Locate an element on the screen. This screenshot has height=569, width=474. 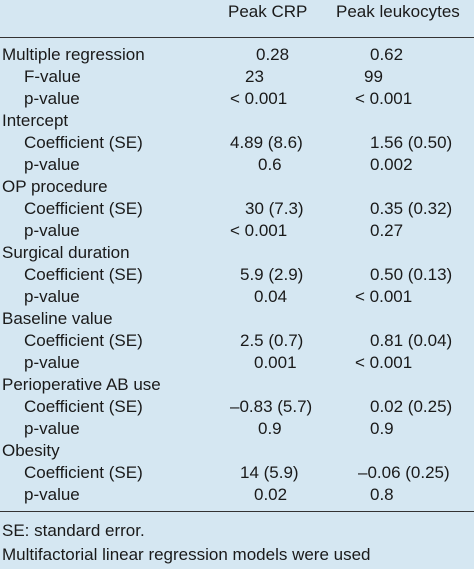
row-label: F-value is located at coordinates (52, 76).